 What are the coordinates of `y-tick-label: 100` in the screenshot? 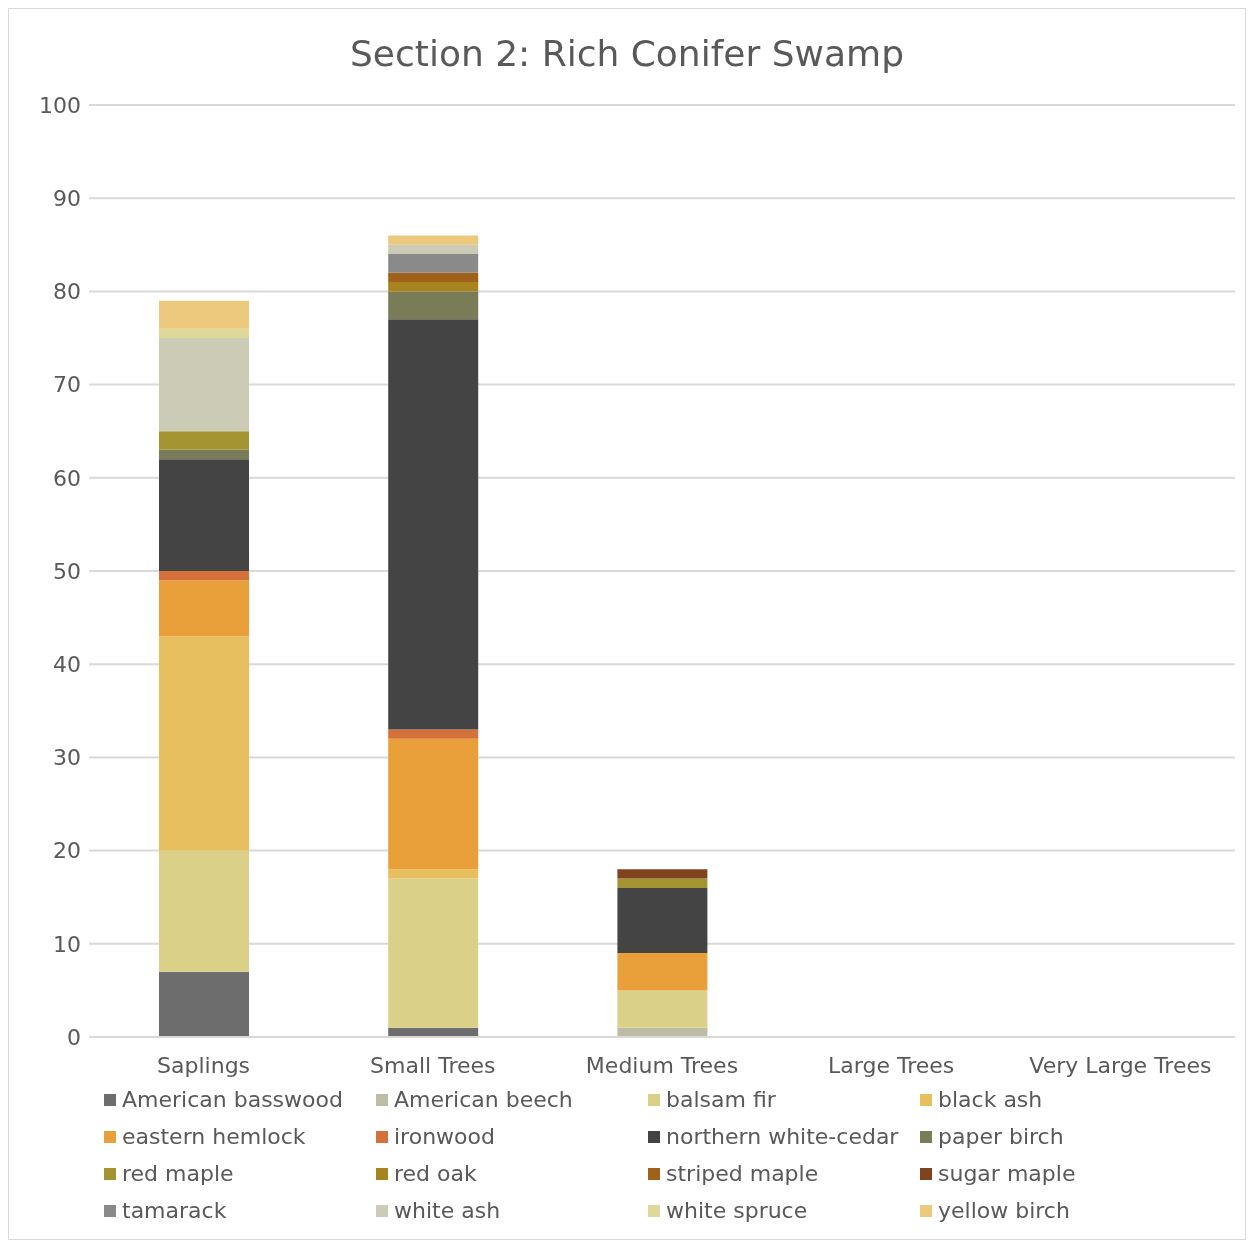 It's located at (60, 105).